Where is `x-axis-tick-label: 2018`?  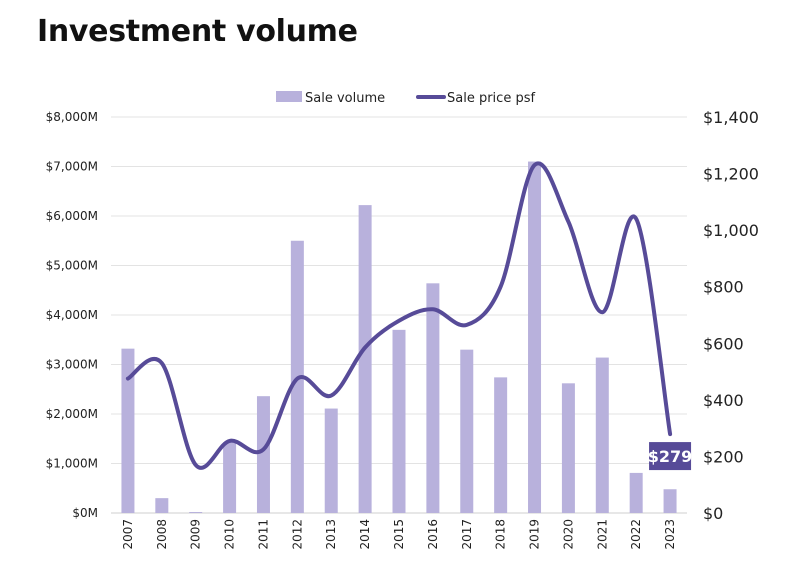 x-axis-tick-label: 2018 is located at coordinates (501, 534).